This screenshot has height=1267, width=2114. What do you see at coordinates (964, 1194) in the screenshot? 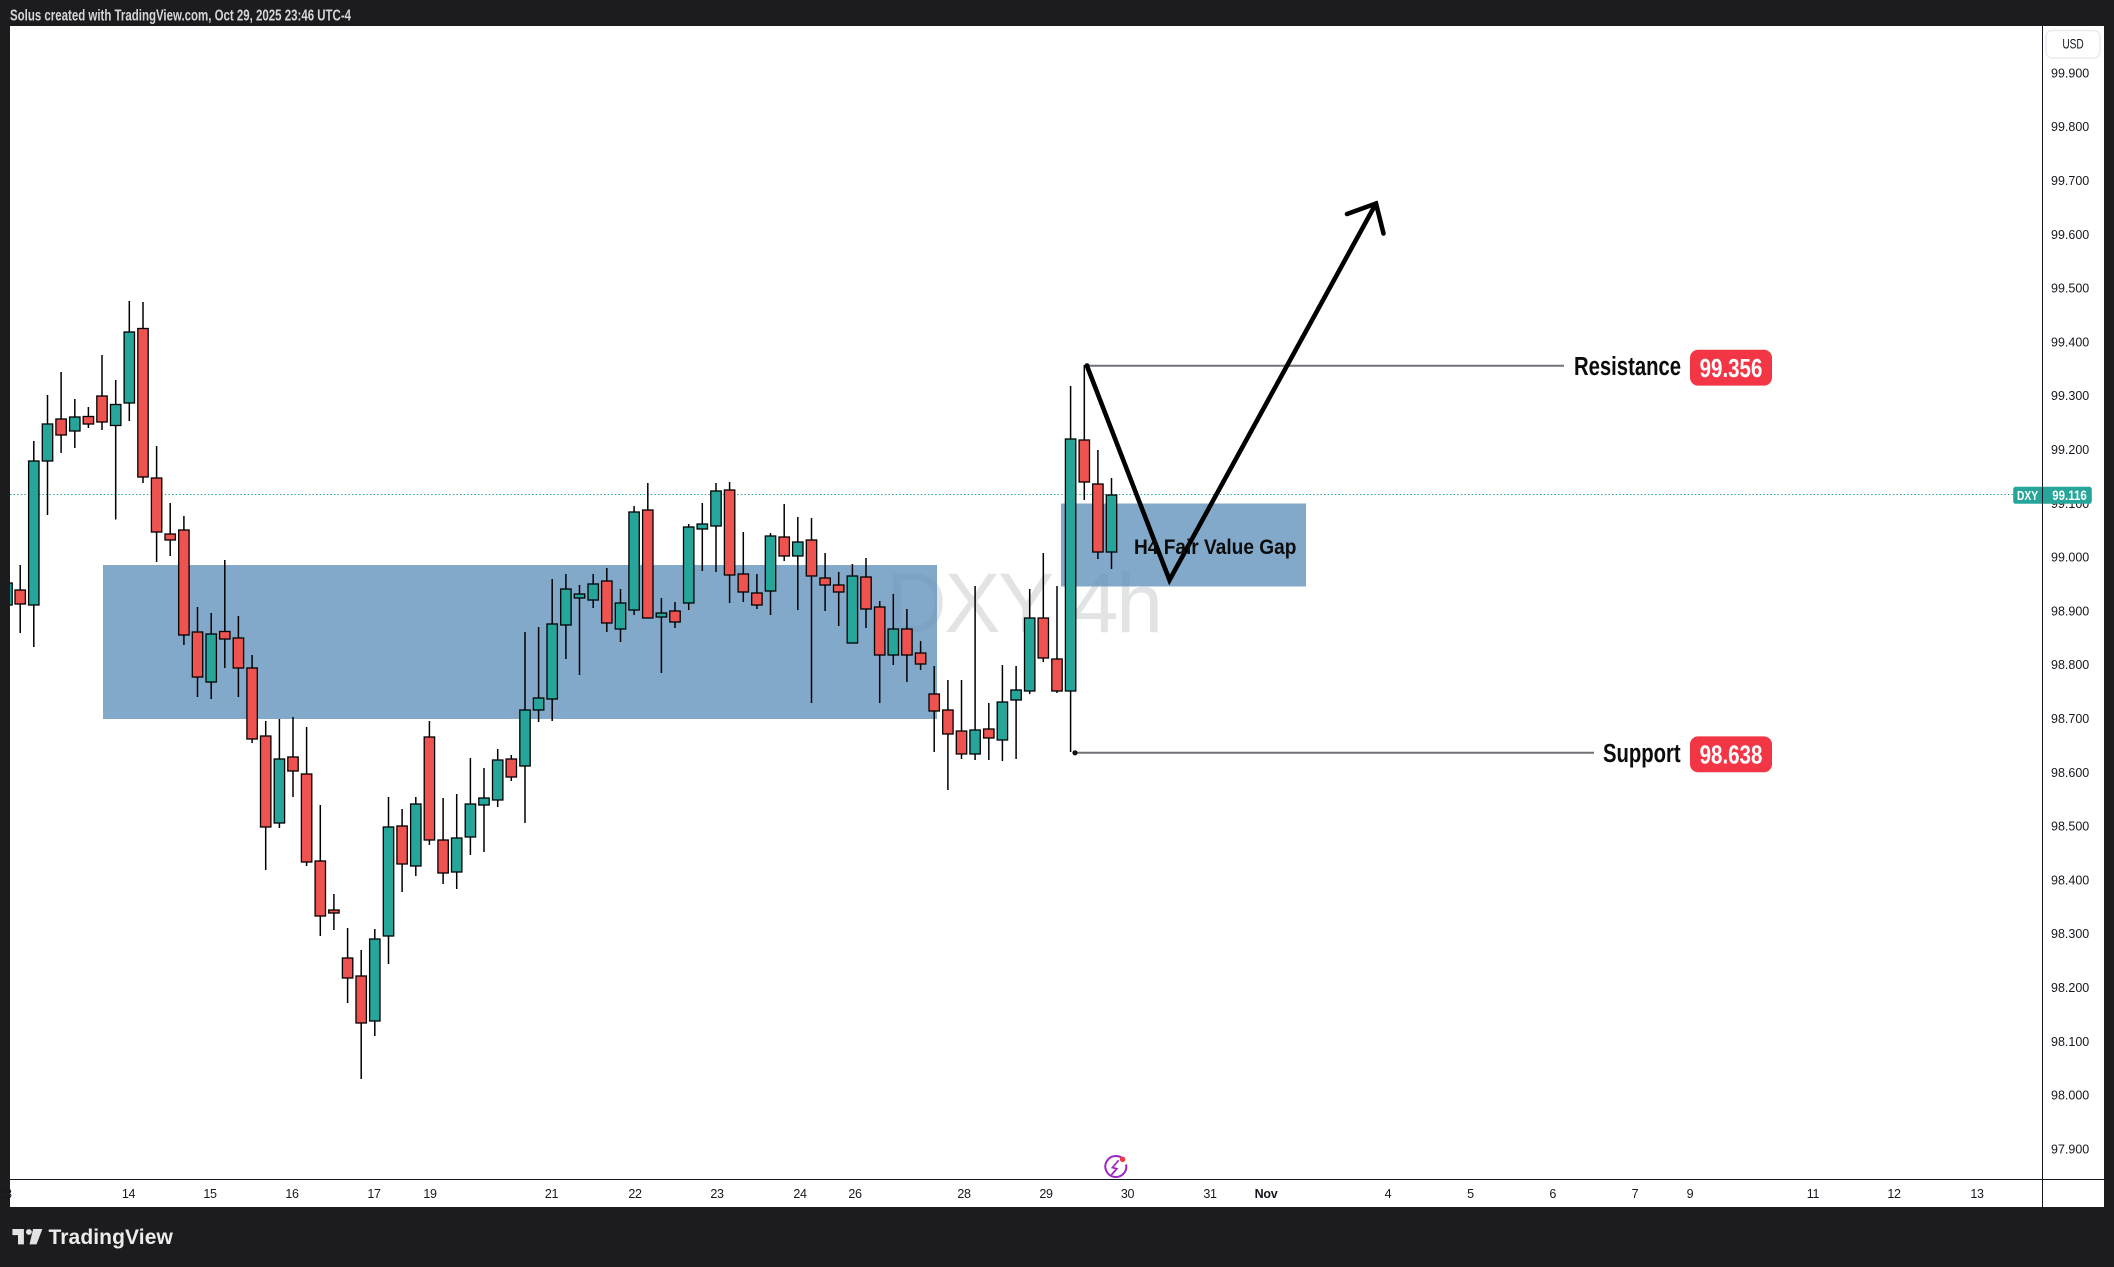
I see `svg-text: 28` at bounding box center [964, 1194].